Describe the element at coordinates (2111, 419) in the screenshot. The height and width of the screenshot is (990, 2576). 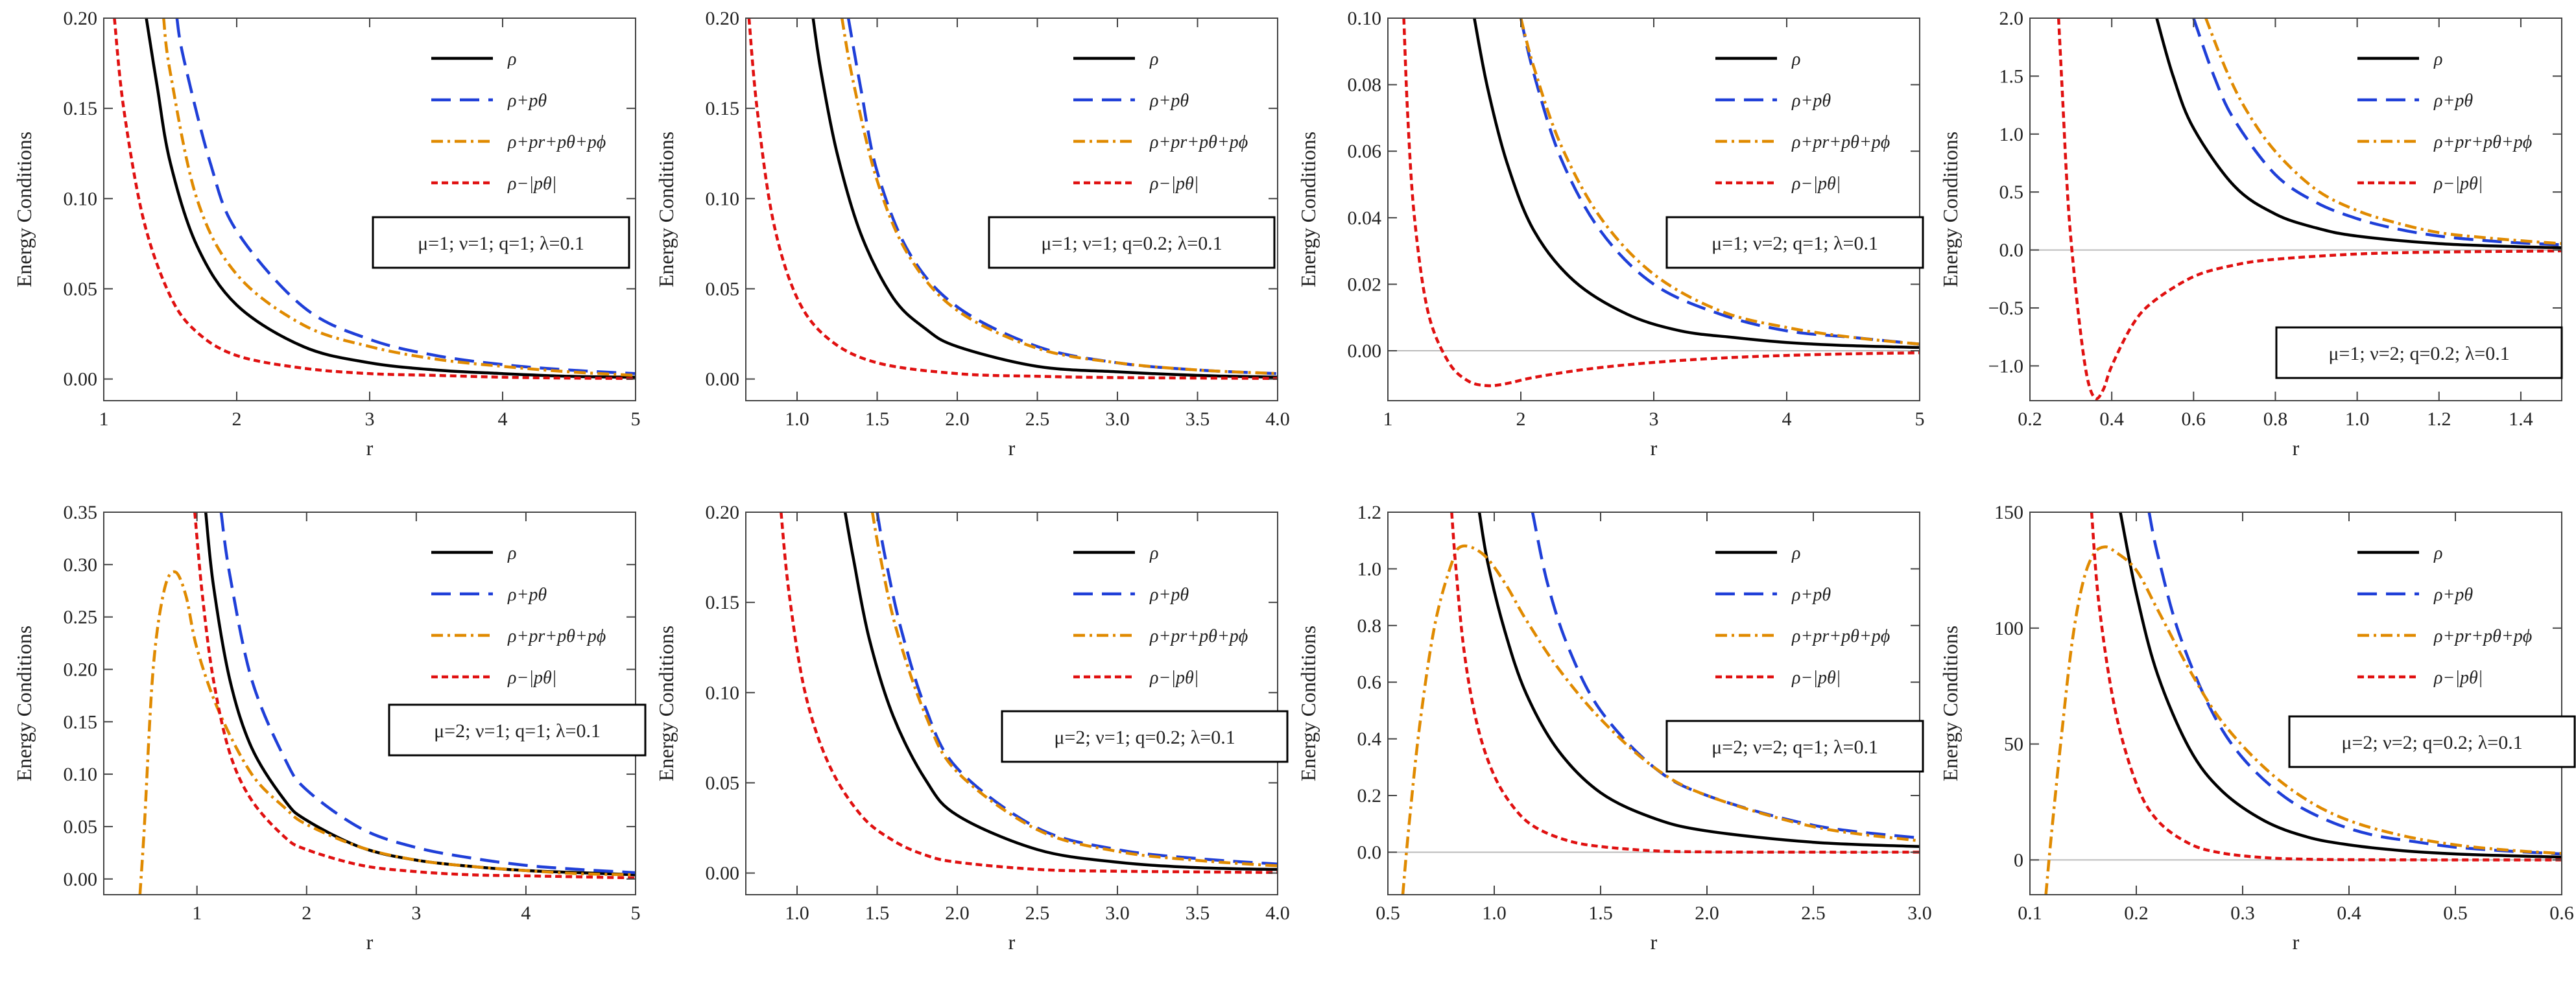
I see `x-tick-label: 0.4` at that location.